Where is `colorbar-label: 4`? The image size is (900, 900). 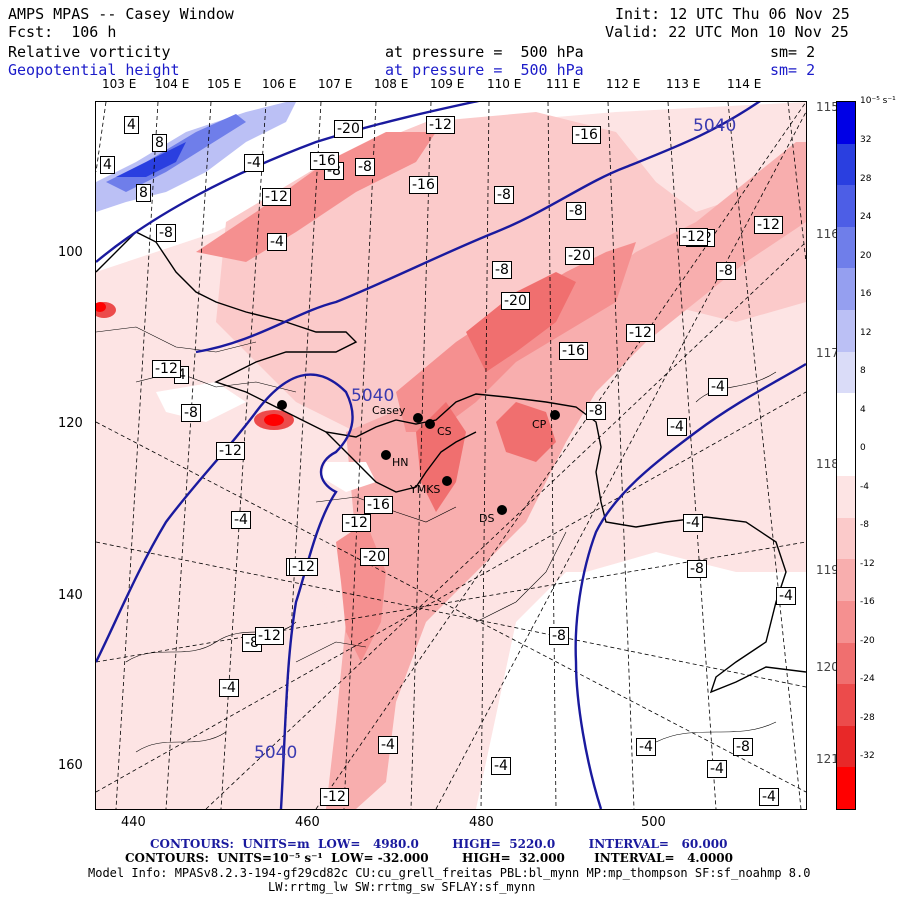 colorbar-label: 4 is located at coordinates (863, 409).